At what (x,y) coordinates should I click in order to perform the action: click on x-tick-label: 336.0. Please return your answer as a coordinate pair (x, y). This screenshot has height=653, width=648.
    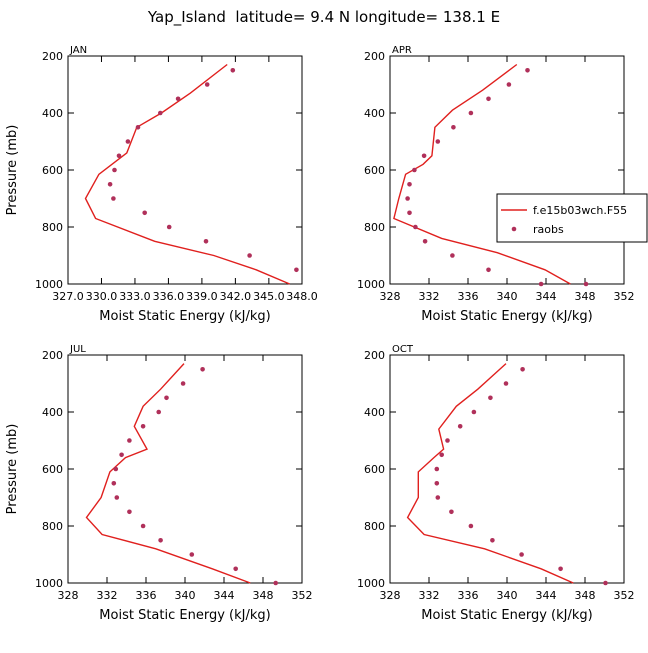
    Looking at the image, I should click on (169, 296).